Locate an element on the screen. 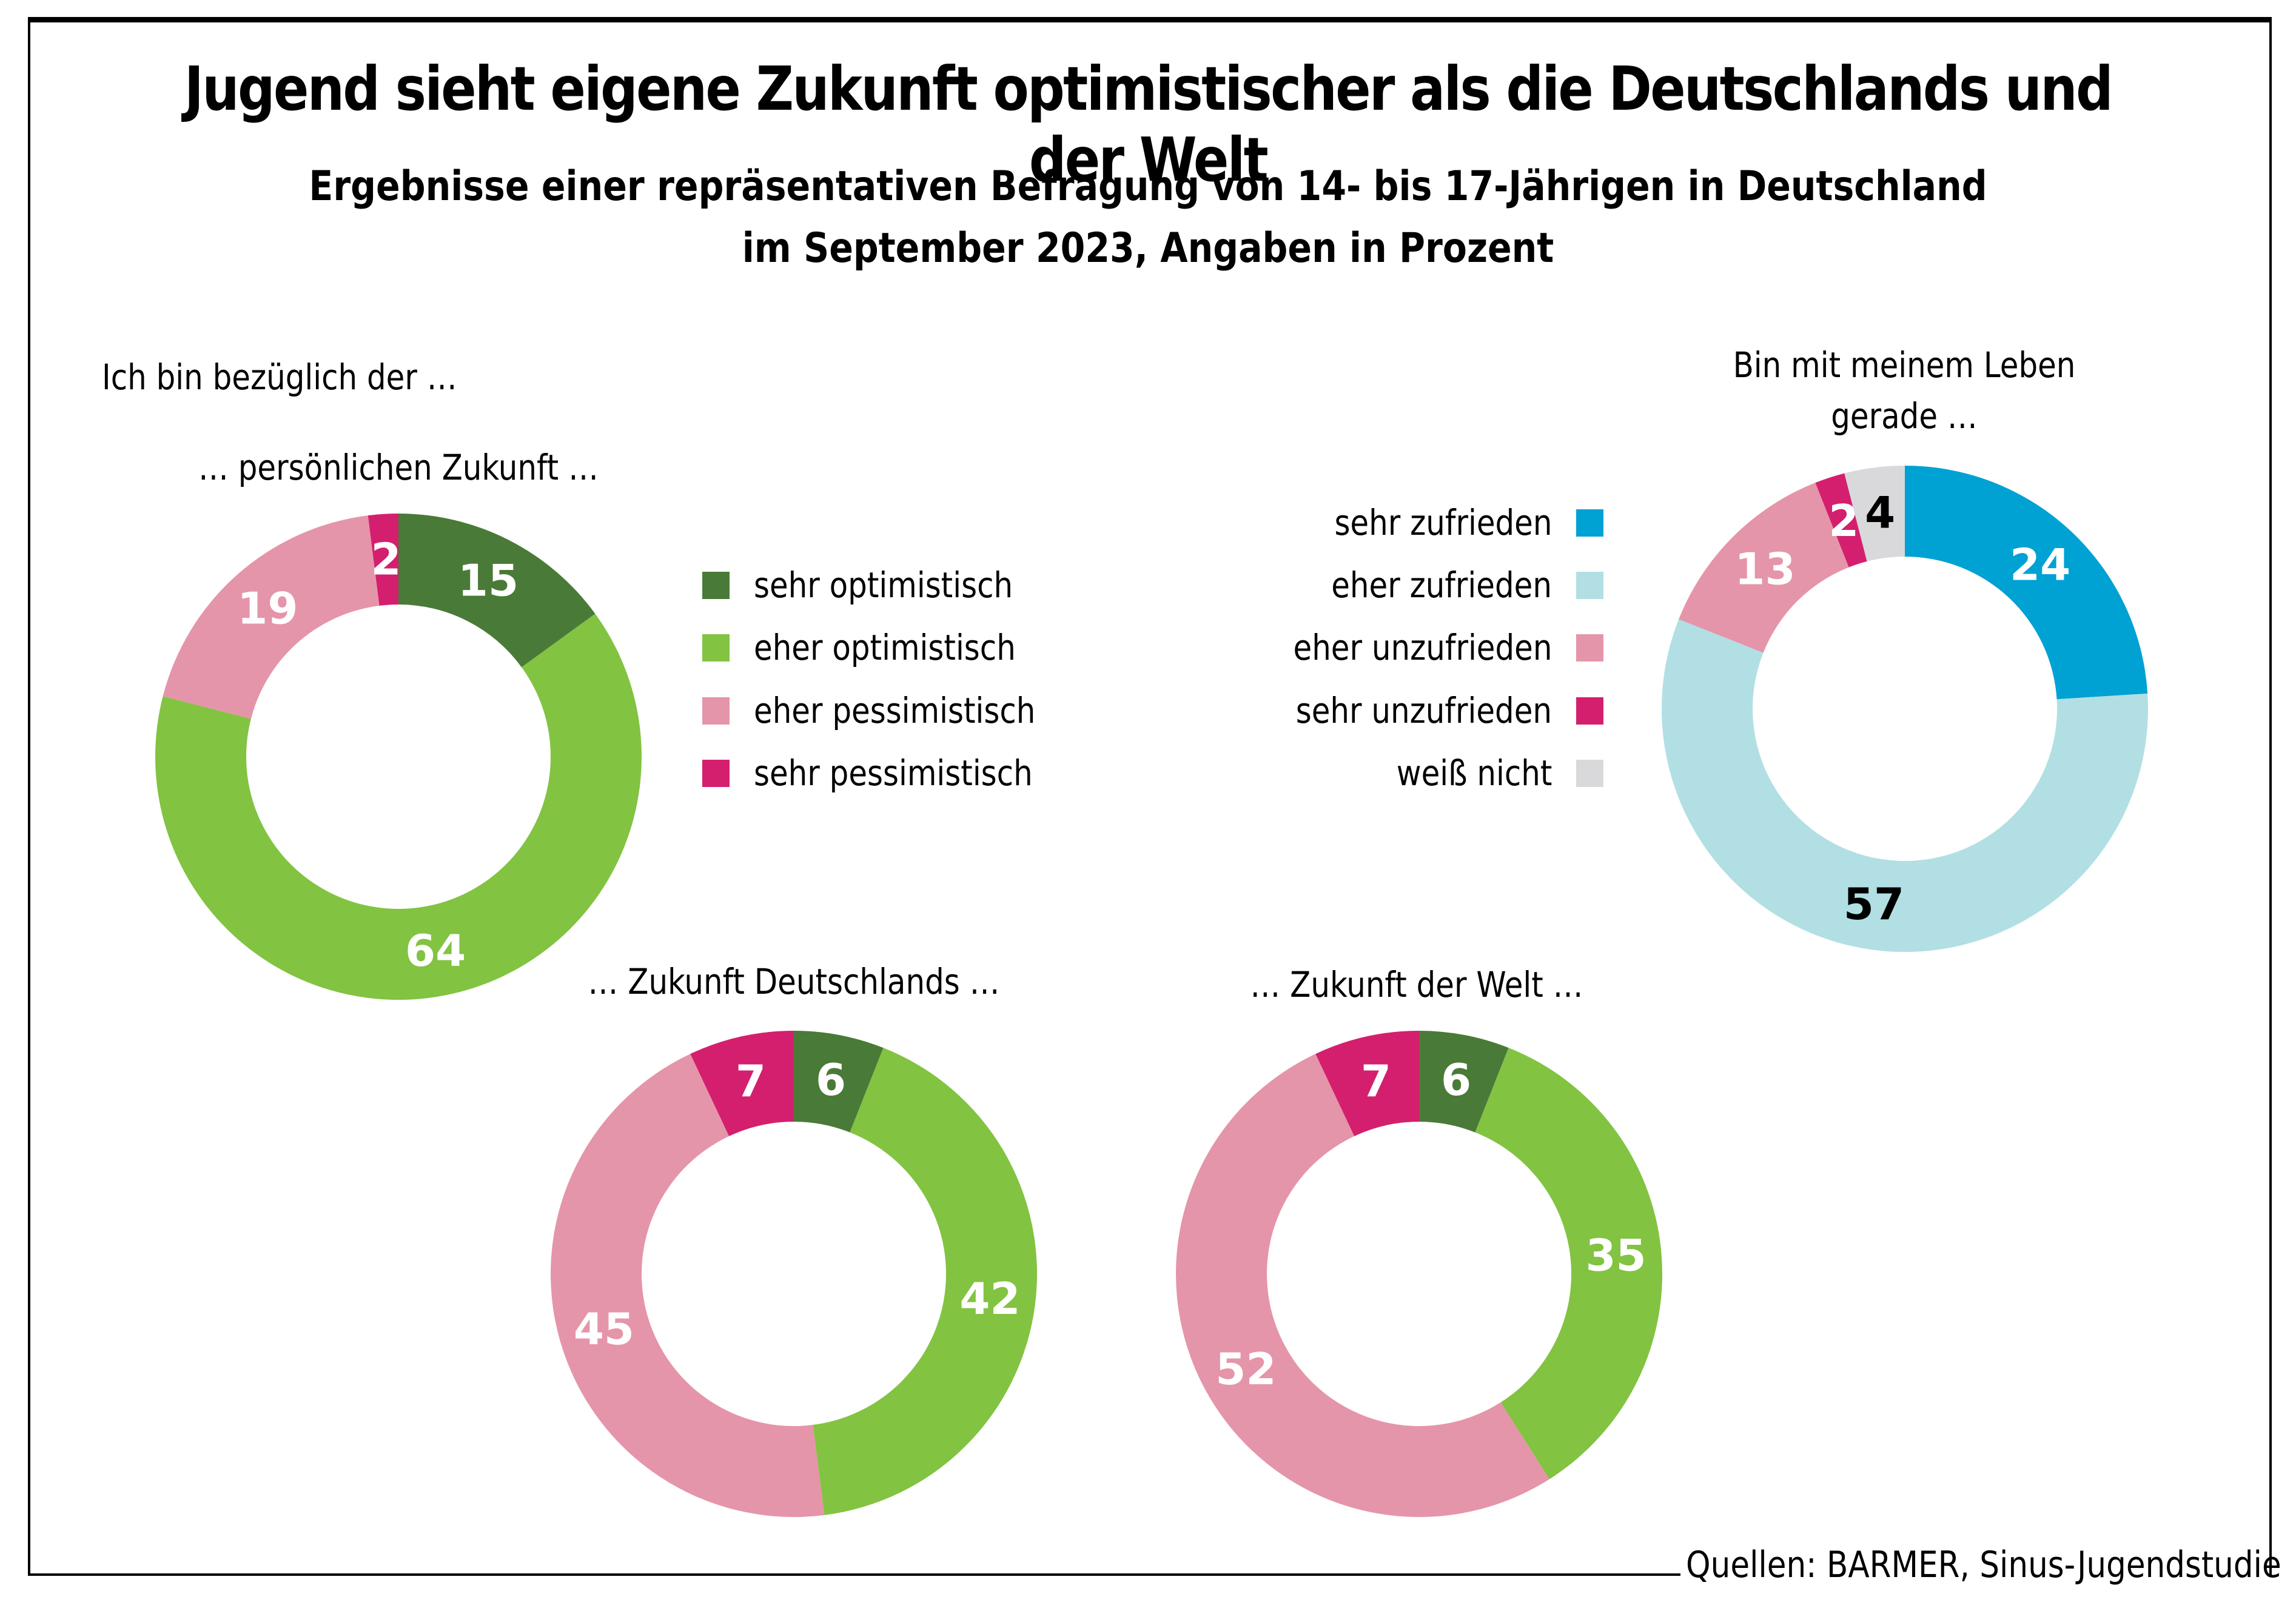  legend-item-sehr-pessimistisch: sehr pessimistisch is located at coordinates (890, 773).